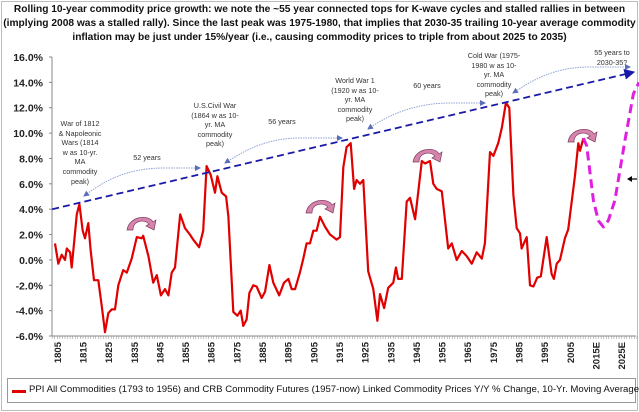  Describe the element at coordinates (314, 352) in the screenshot. I see `x-tick-label: 1905` at that location.